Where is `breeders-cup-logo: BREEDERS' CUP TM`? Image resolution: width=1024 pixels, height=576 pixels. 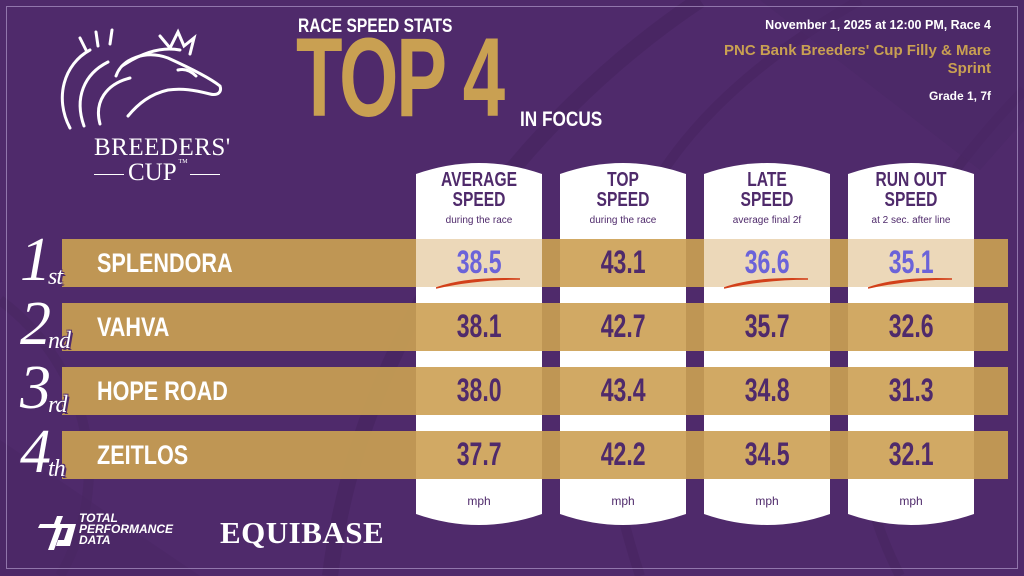
breeders-cup-logo: BREEDERS' CUP TM is located at coordinates (135, 107).